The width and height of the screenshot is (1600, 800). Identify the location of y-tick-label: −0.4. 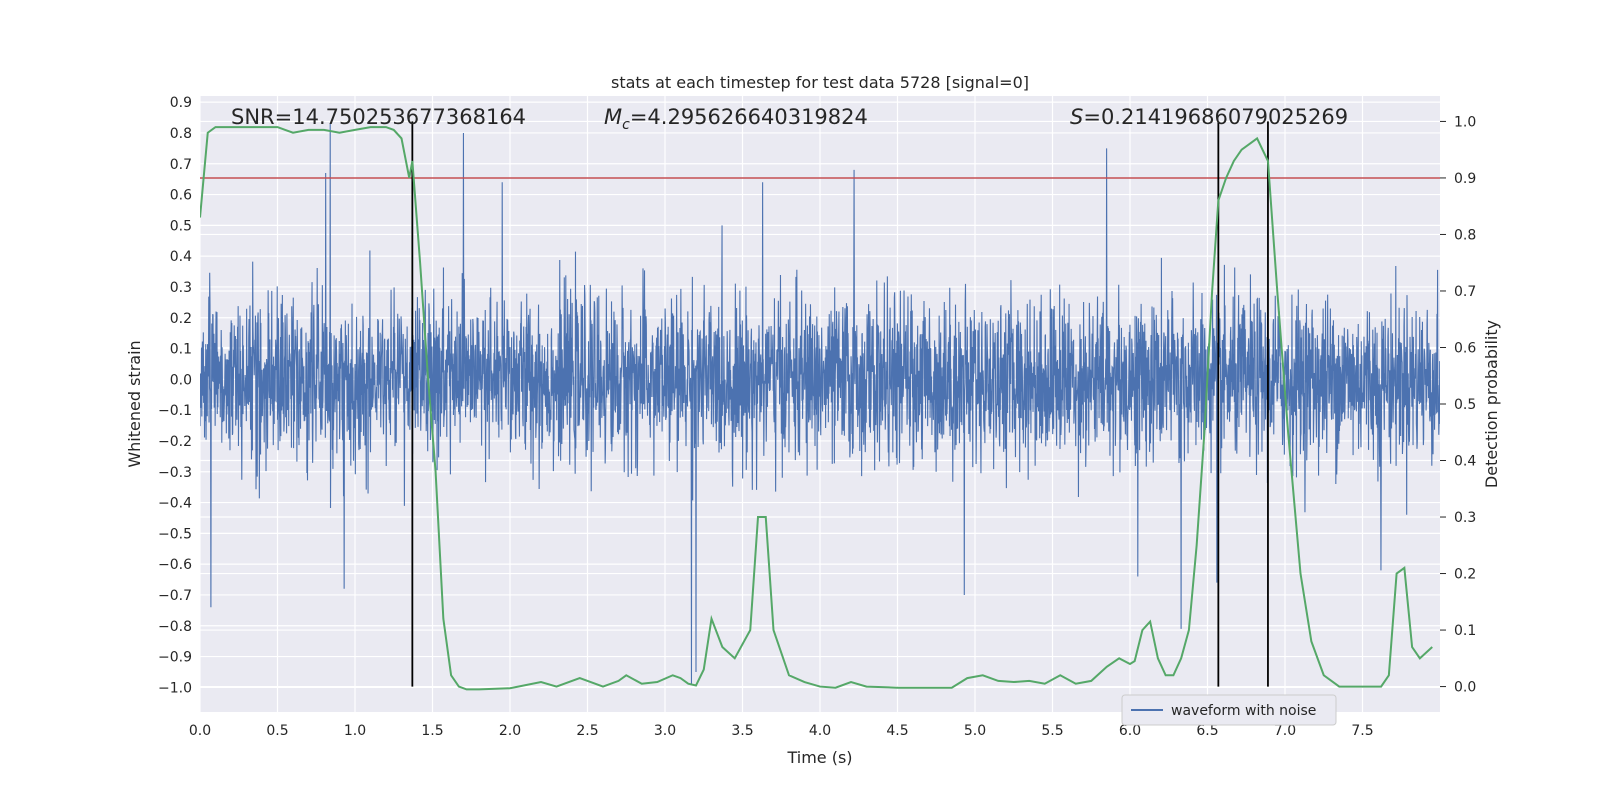
(175, 504).